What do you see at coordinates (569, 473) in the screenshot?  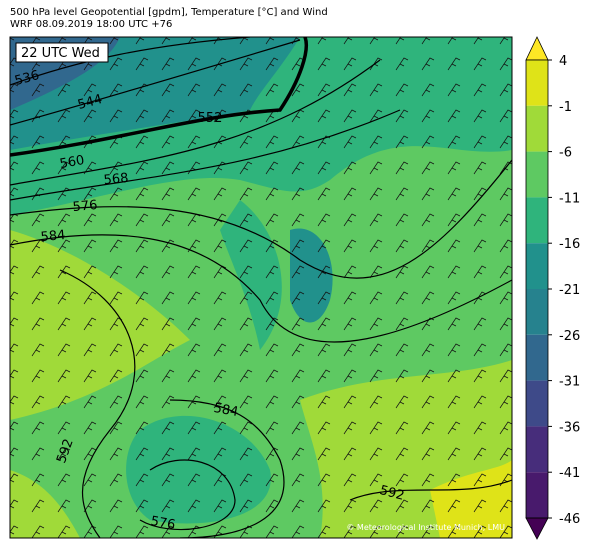 I see `colorbar-tick-label: -41` at bounding box center [569, 473].